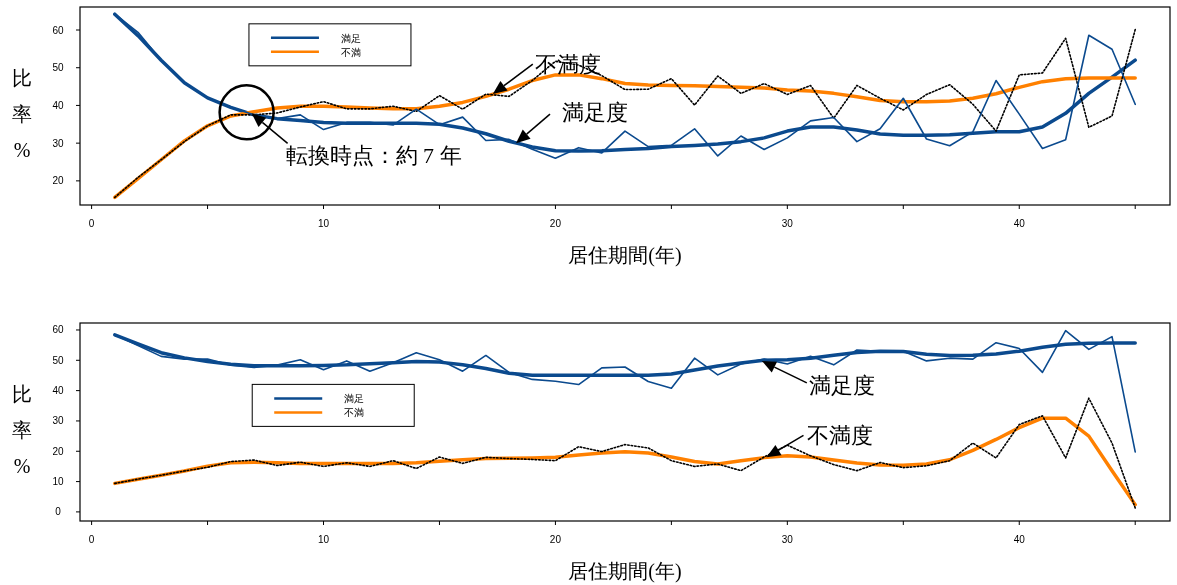  Describe the element at coordinates (58, 512) in the screenshot. I see `y-tick-label: 0` at that location.